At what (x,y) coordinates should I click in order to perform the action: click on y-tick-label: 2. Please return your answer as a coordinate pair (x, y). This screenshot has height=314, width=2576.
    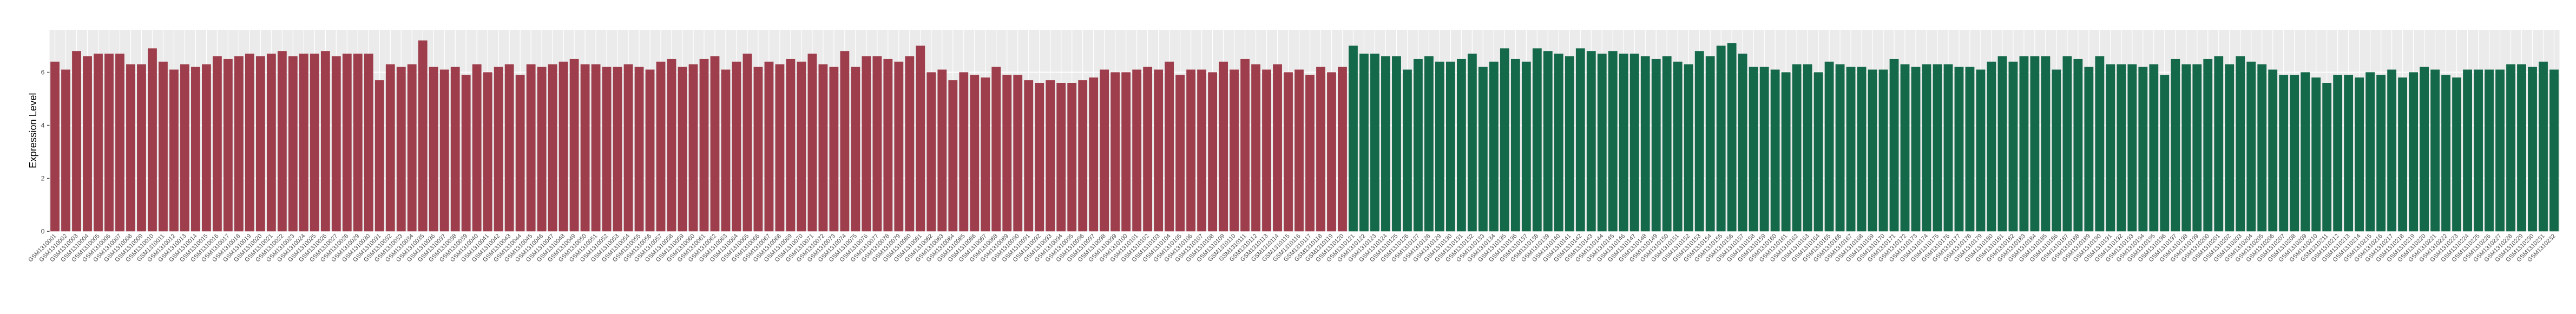
    Looking at the image, I should click on (43, 178).